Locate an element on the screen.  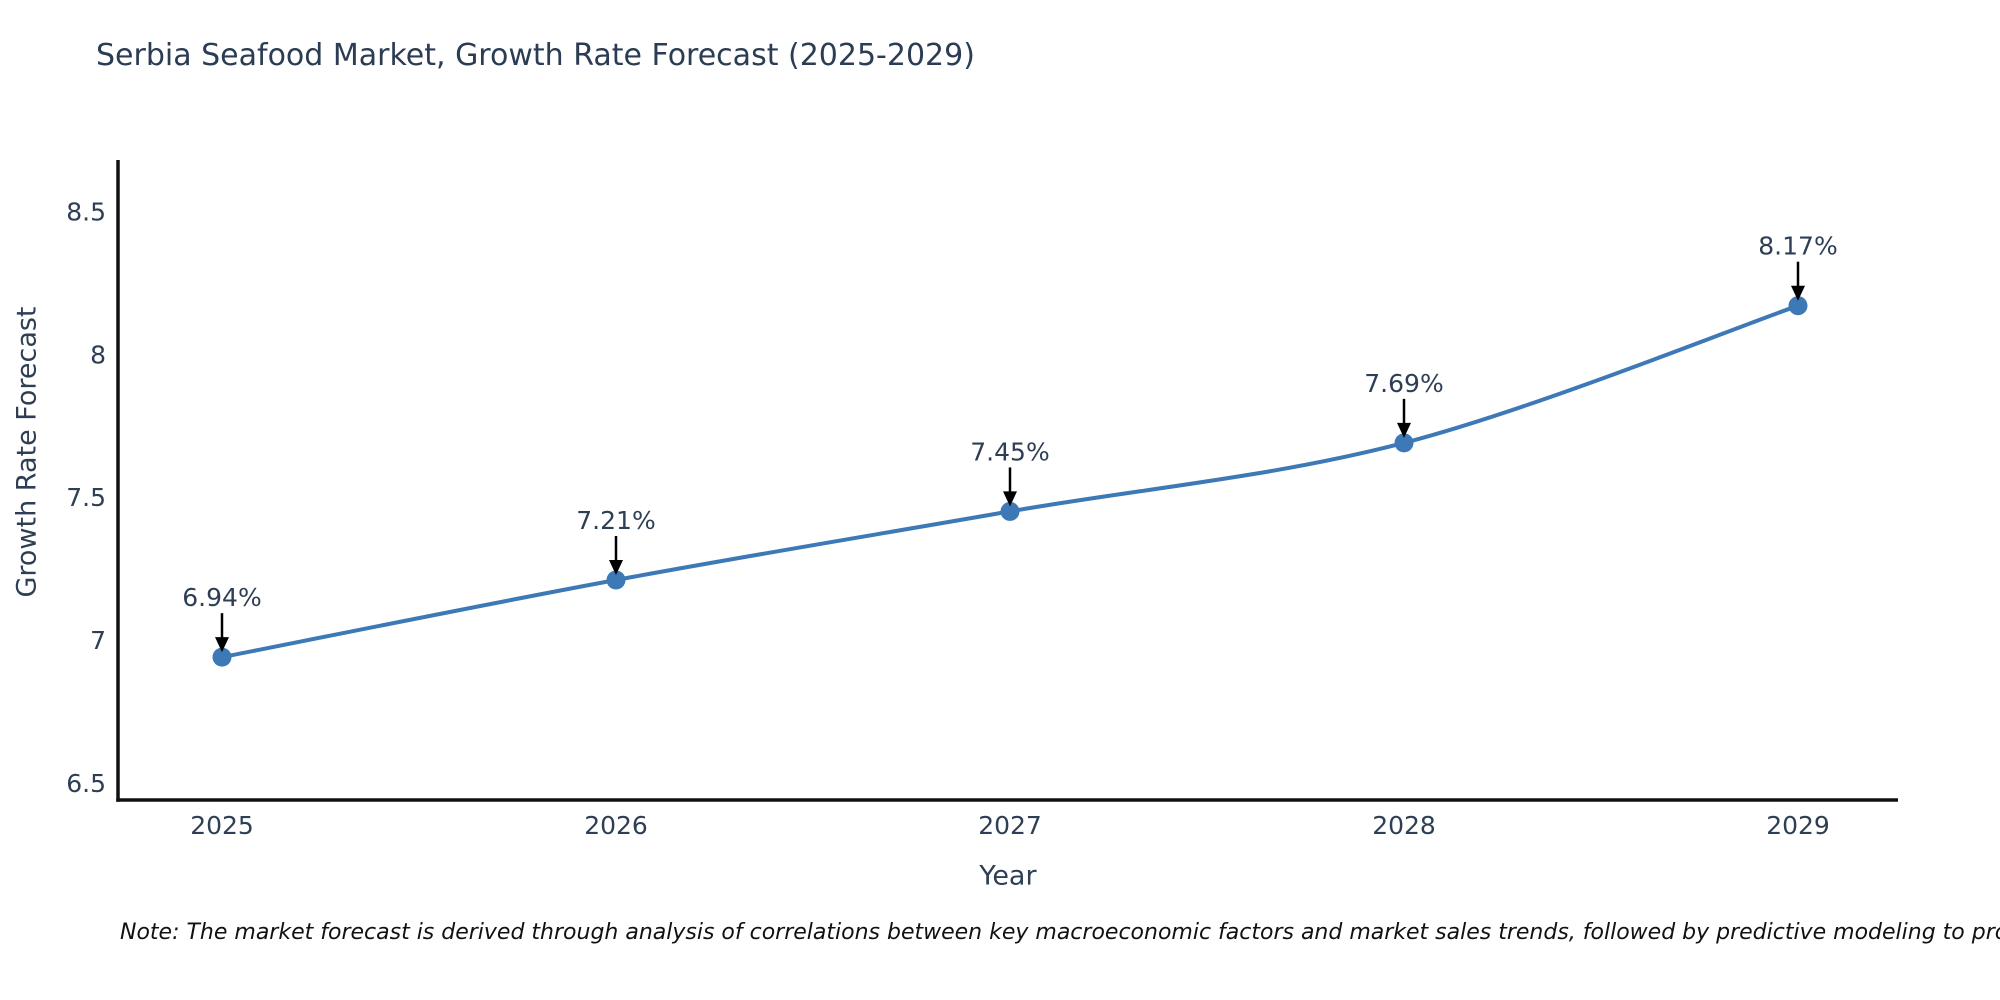
x-axis-title: Year is located at coordinates (1008, 876).